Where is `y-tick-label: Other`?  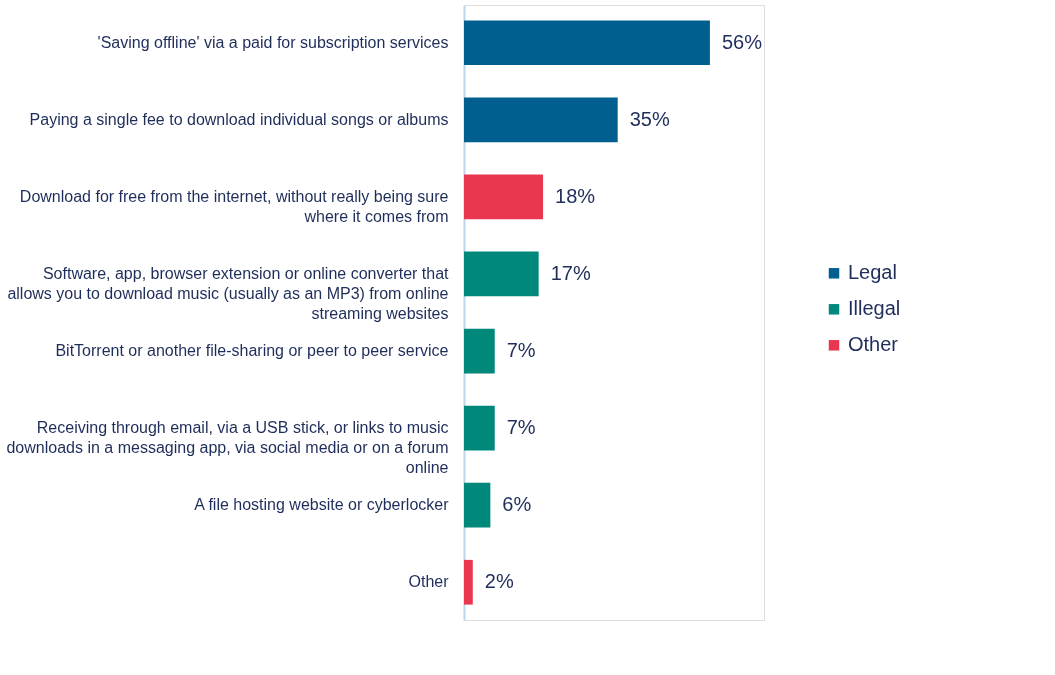
y-tick-label: Other is located at coordinates (429, 582).